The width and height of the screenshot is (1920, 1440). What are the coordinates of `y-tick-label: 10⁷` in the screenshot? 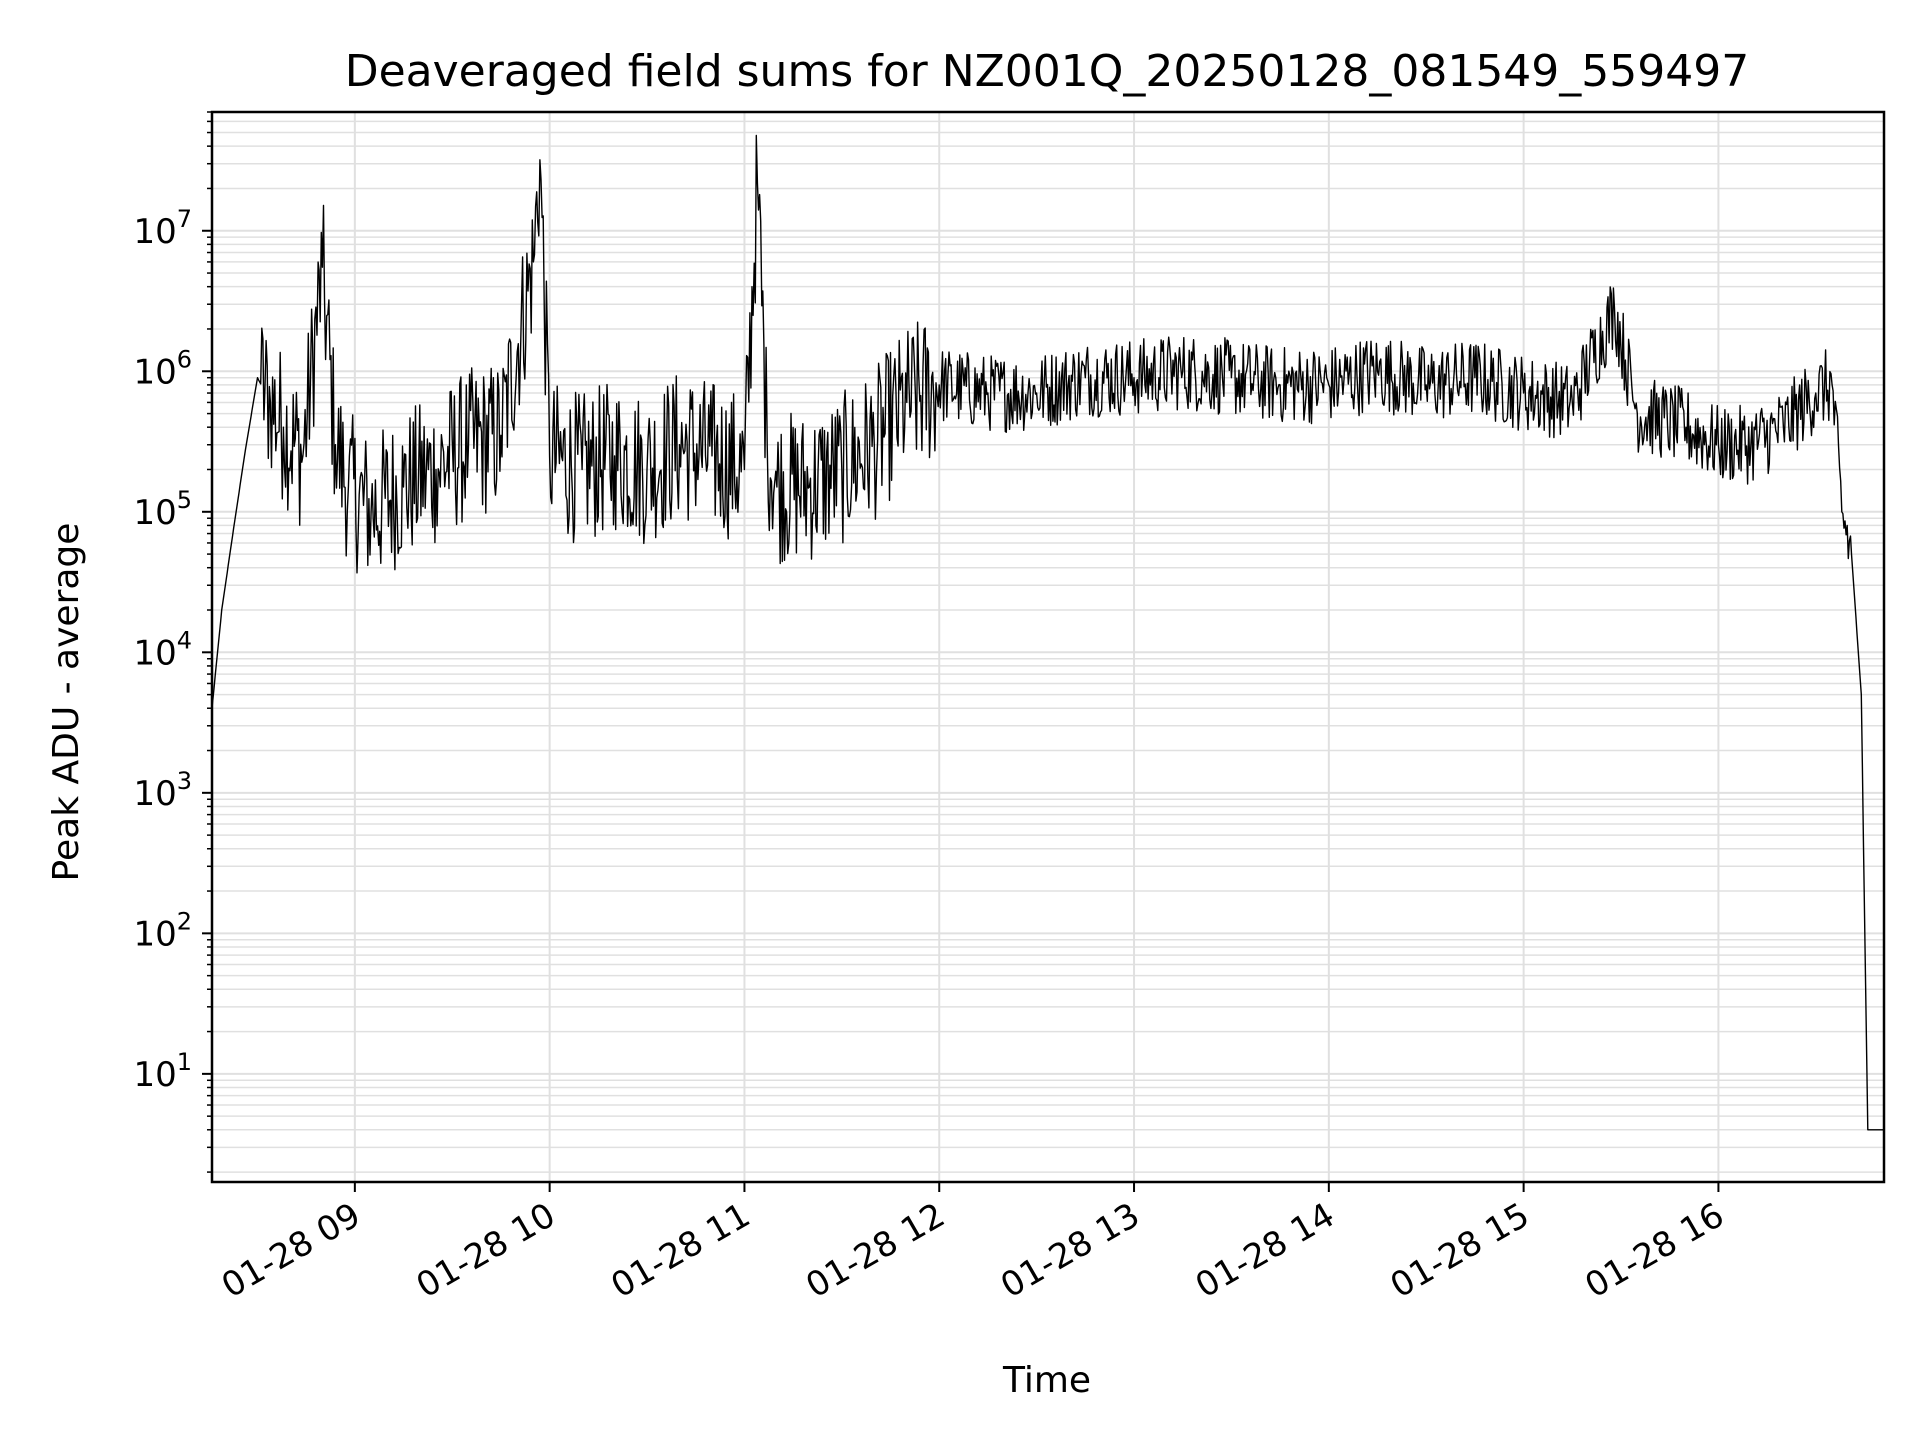 It's located at (162, 228).